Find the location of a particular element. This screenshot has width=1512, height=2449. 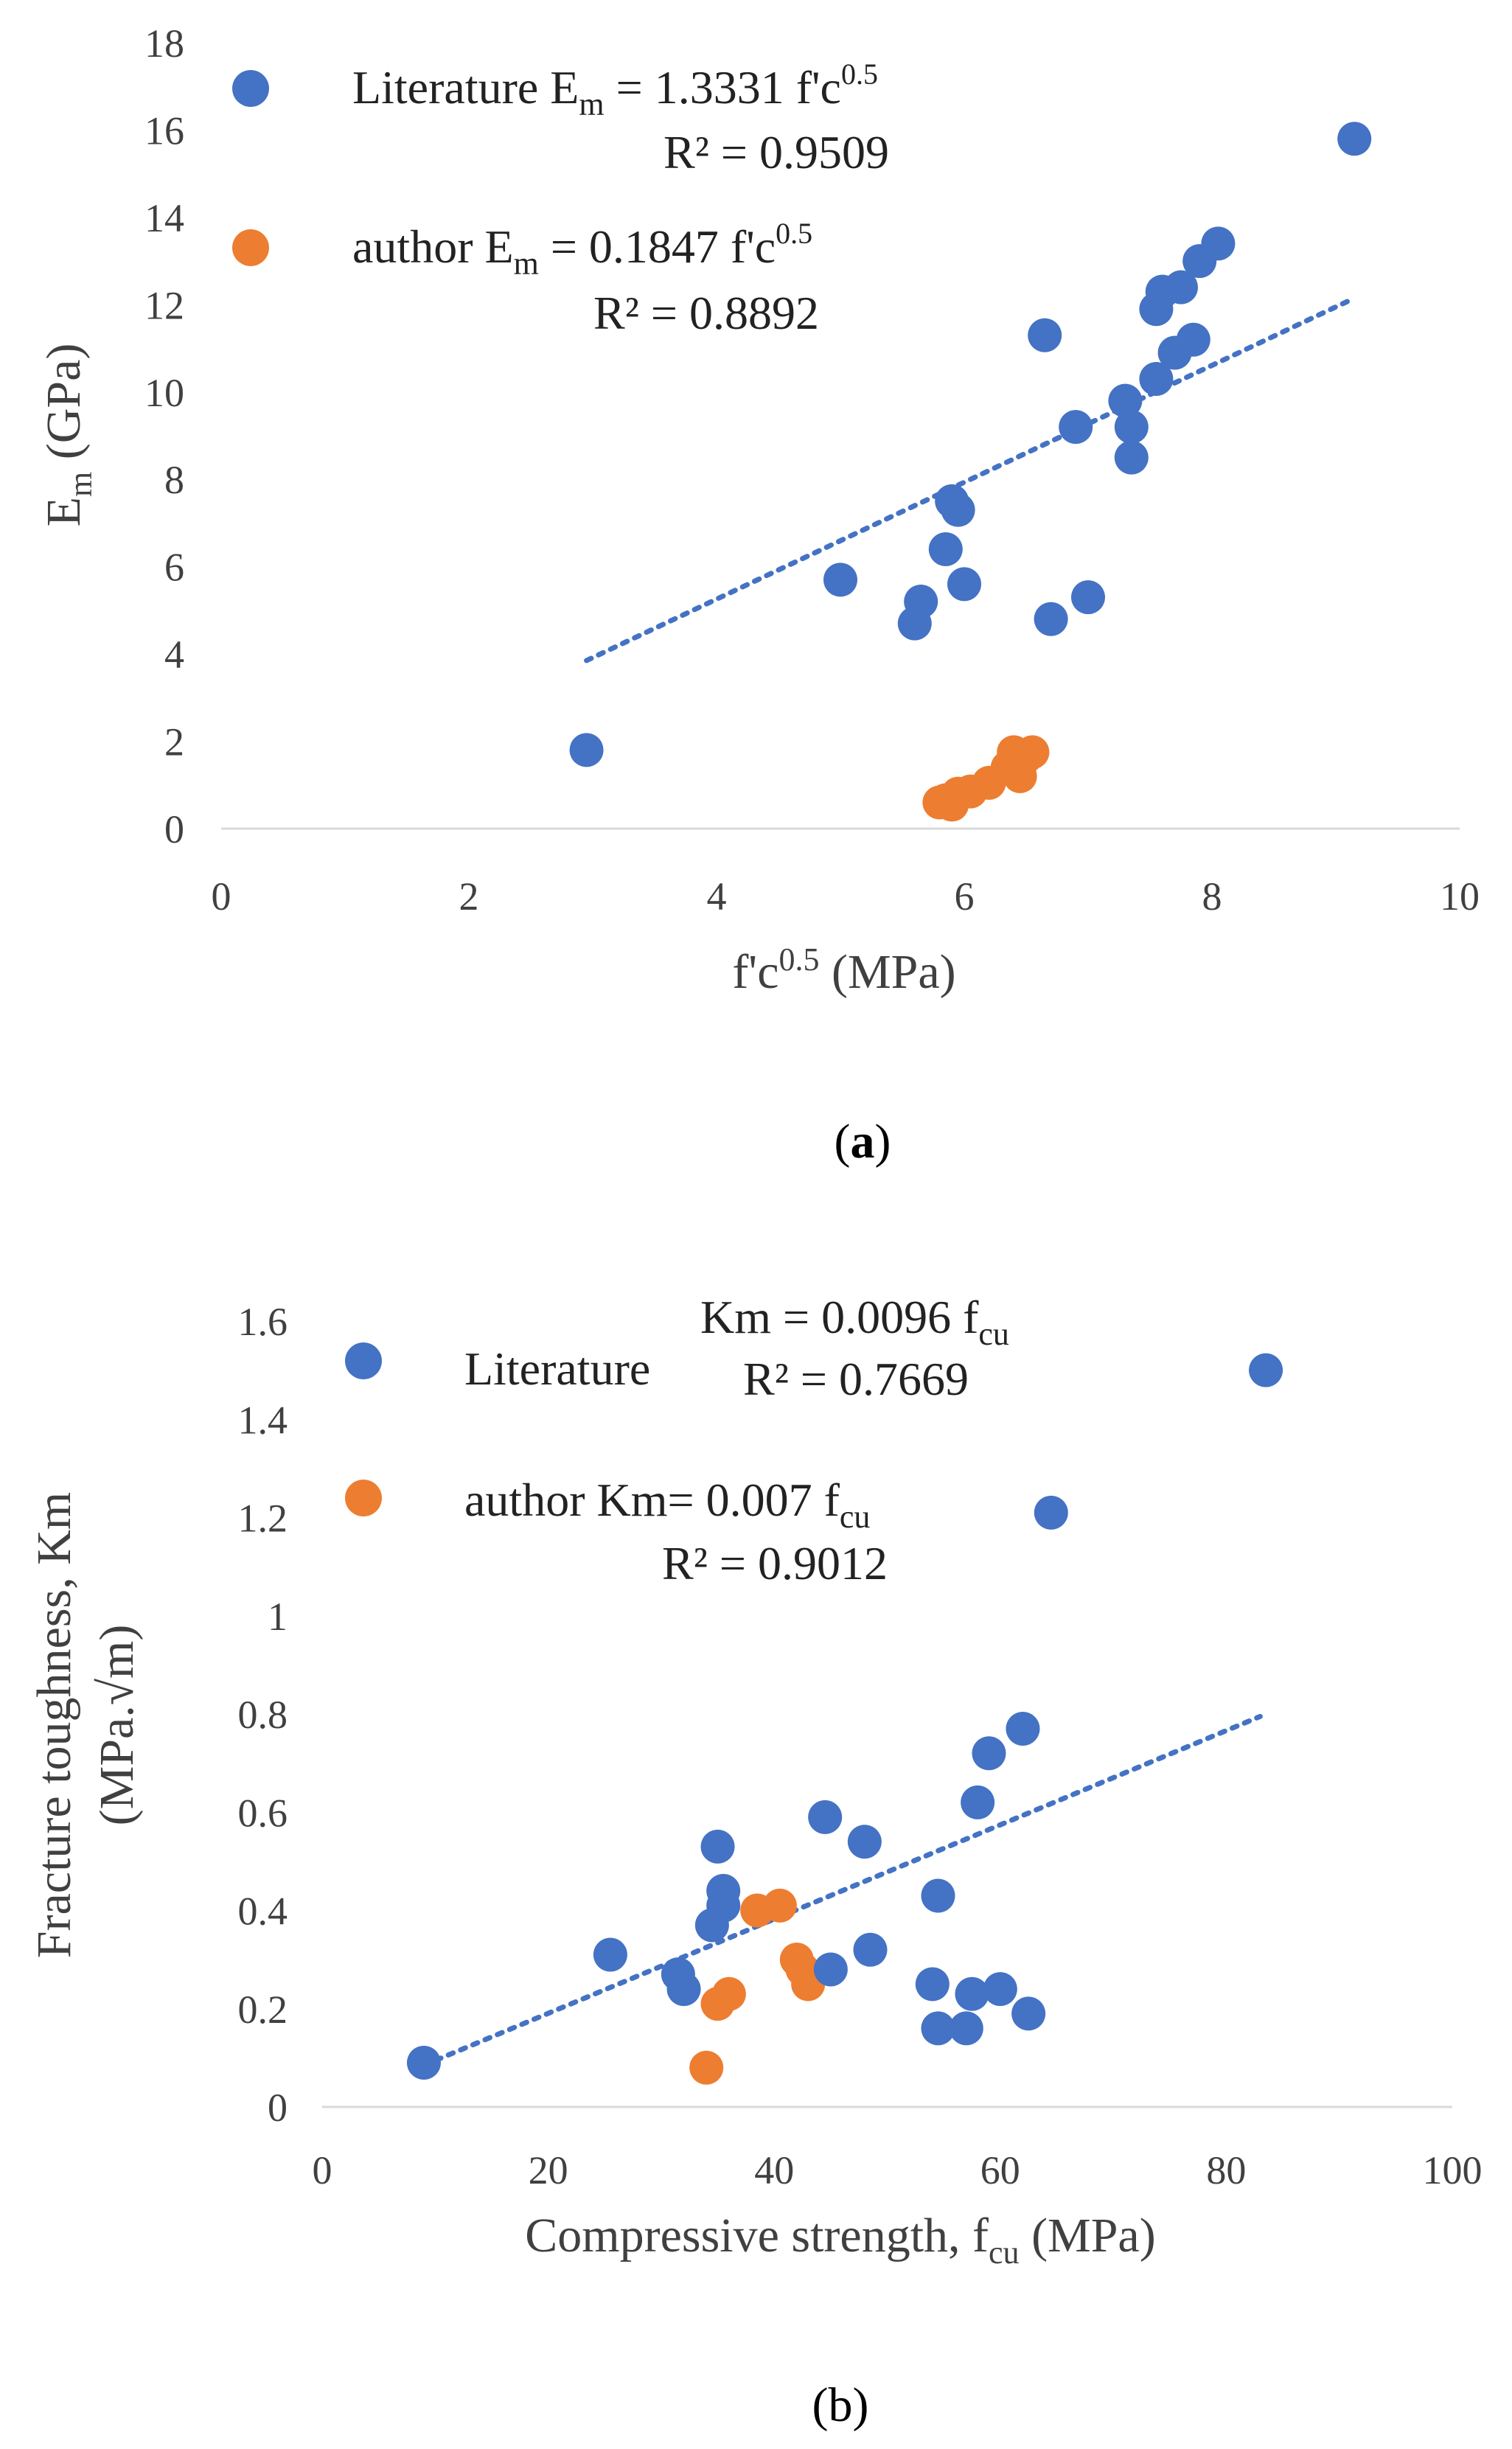

x-axis-title-a: f'c0.5 (MPa) is located at coordinates (843, 970).